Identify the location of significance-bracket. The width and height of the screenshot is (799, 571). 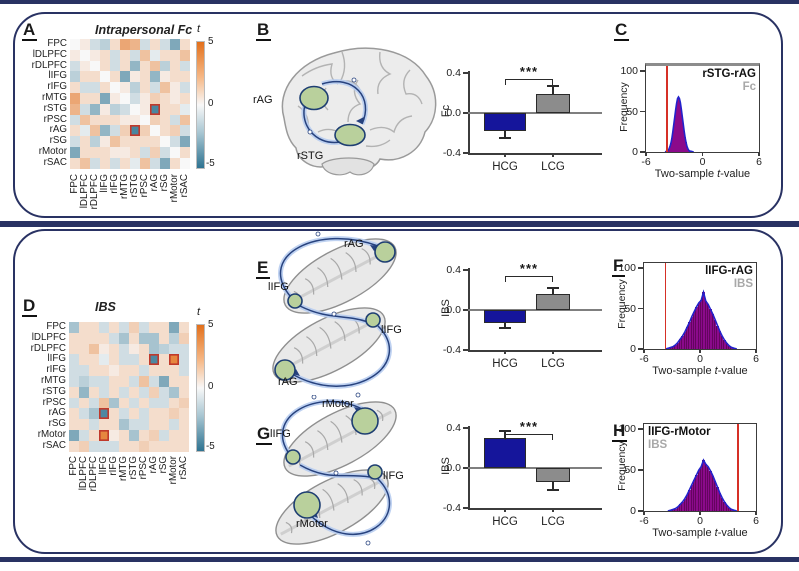
(529, 279).